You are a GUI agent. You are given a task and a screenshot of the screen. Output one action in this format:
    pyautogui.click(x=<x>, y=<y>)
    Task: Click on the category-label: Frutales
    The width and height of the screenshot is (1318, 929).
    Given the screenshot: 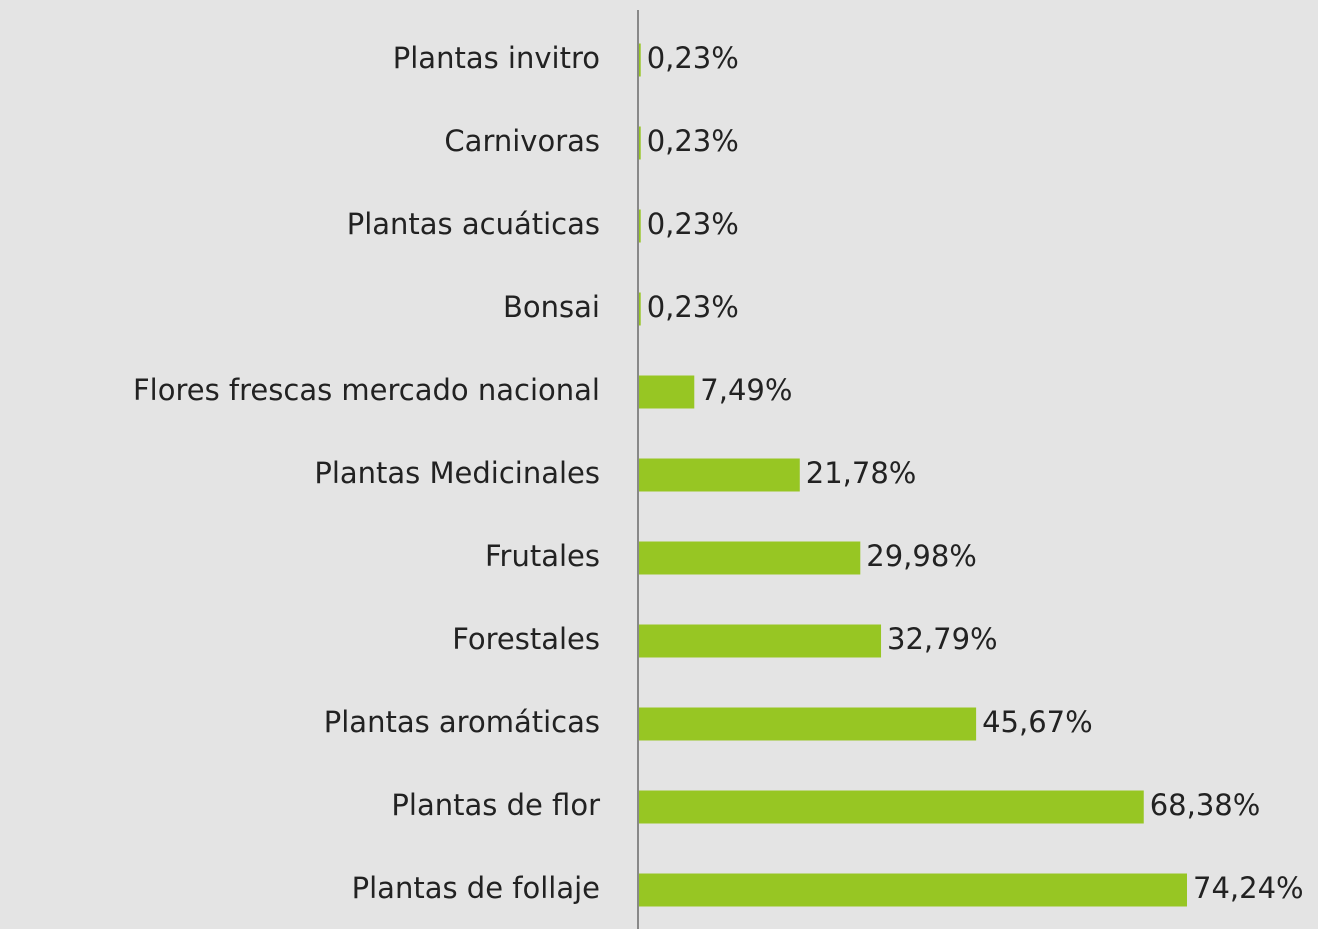 What is the action you would take?
    pyautogui.click(x=542, y=556)
    